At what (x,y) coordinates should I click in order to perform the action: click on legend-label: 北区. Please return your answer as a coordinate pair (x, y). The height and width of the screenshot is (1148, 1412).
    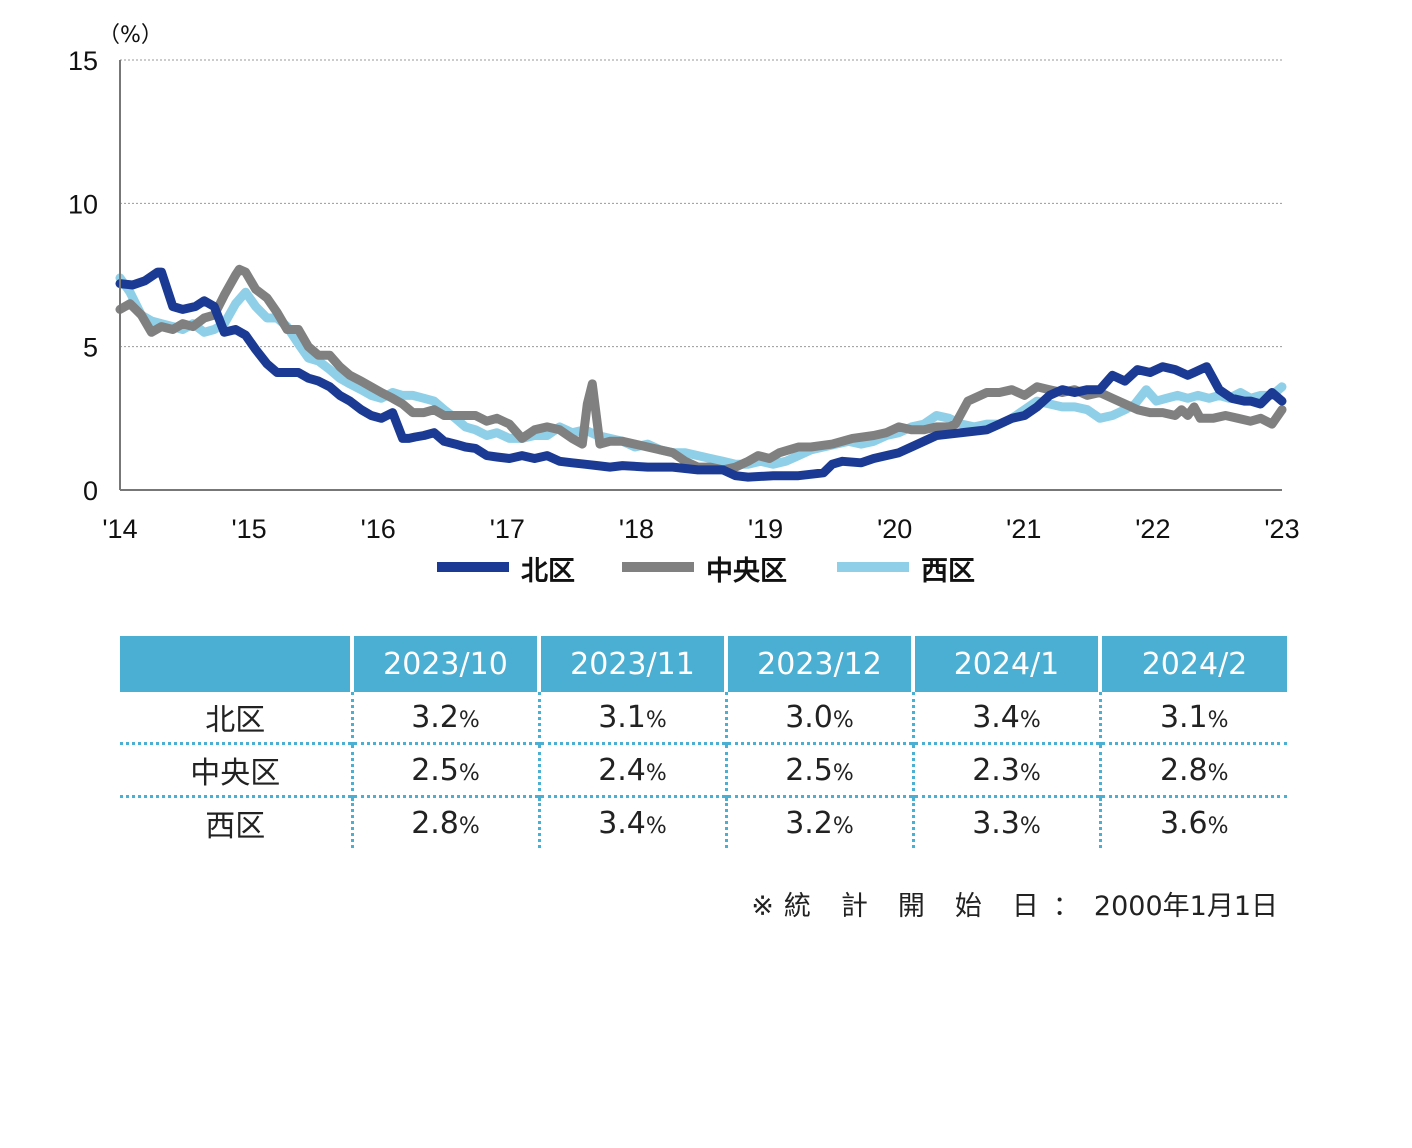
    Looking at the image, I should click on (548, 571).